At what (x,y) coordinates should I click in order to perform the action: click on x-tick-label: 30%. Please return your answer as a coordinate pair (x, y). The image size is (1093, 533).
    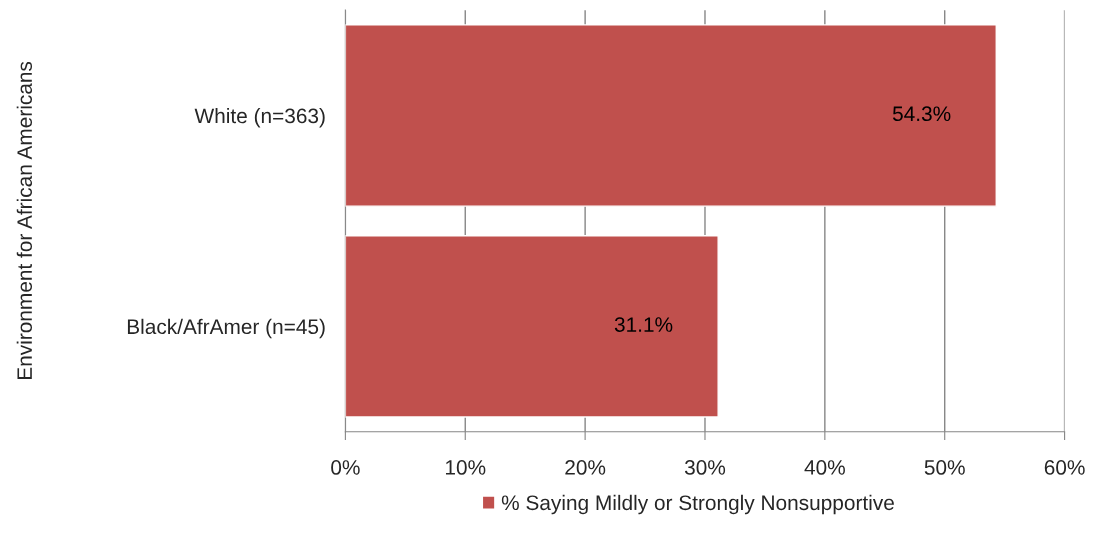
    Looking at the image, I should click on (705, 467).